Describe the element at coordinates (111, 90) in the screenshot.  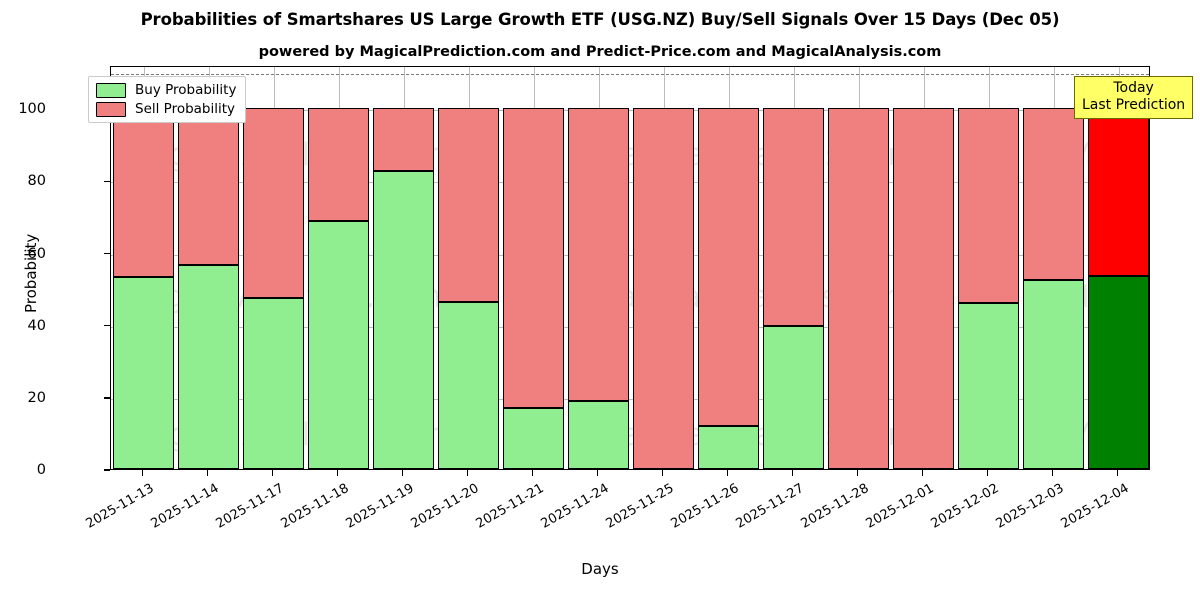
I see `legend-swatch-buy` at that location.